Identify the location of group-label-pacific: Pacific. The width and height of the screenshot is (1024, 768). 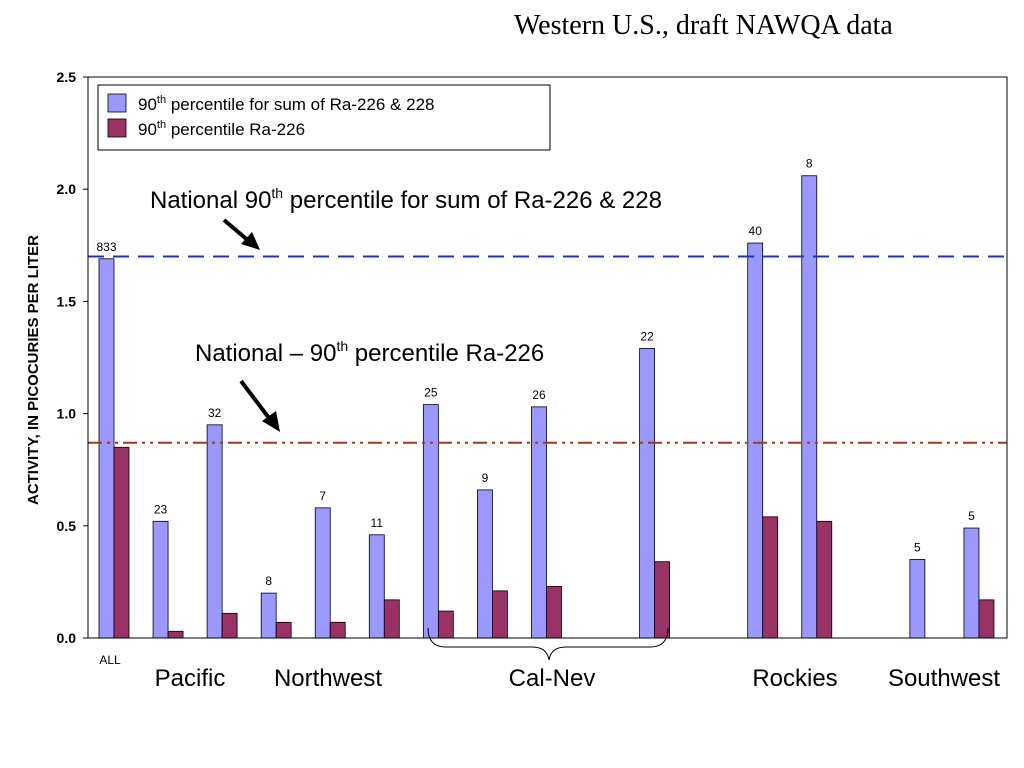
(190, 678).